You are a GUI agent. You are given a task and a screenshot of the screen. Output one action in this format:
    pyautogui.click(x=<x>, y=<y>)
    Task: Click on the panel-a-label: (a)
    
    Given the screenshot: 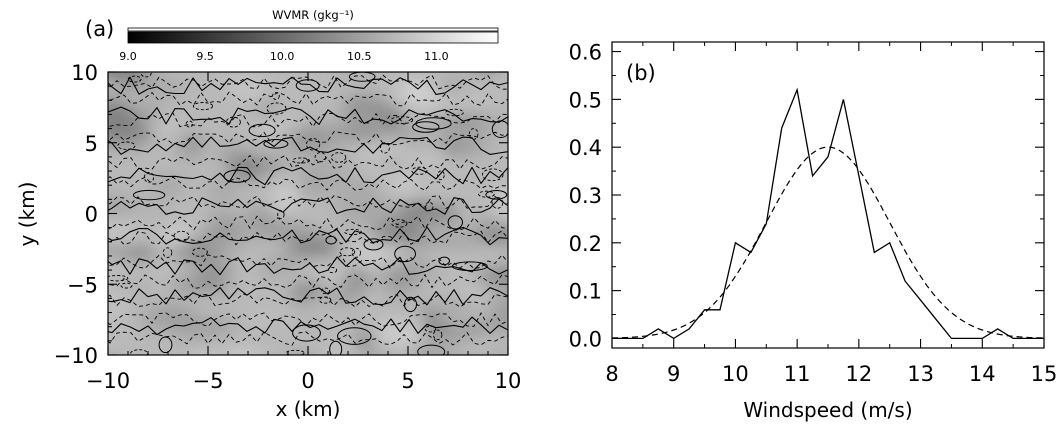 What is the action you would take?
    pyautogui.click(x=99, y=29)
    